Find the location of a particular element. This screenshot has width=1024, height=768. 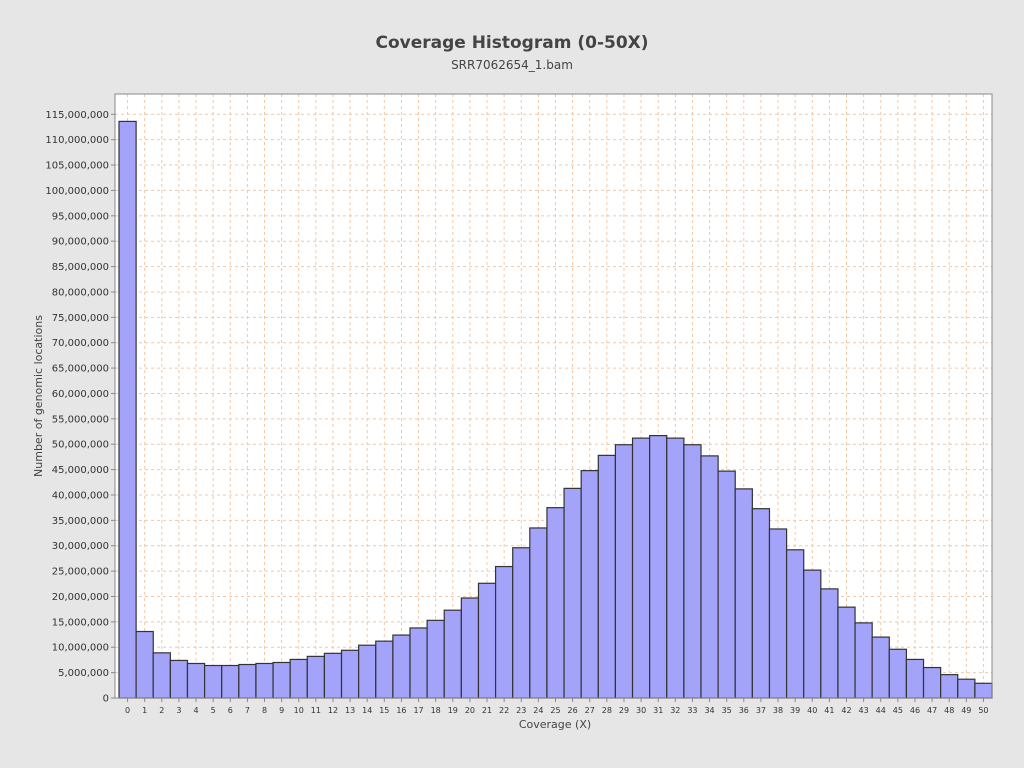

y-tick-label: 20,000,000 is located at coordinates (80, 597).